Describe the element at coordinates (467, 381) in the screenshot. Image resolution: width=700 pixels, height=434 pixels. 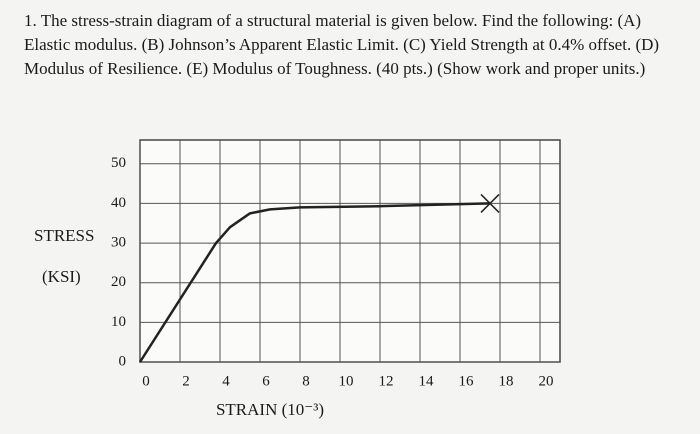
I see `x-tick-label: 16` at that location.